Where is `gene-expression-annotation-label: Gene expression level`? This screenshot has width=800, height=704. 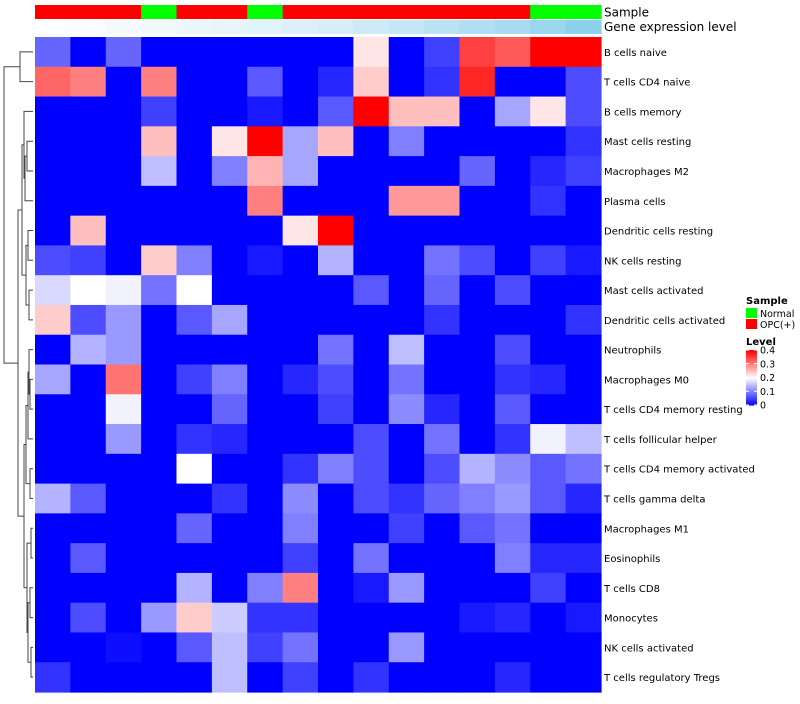 gene-expression-annotation-label: Gene expression level is located at coordinates (670, 27).